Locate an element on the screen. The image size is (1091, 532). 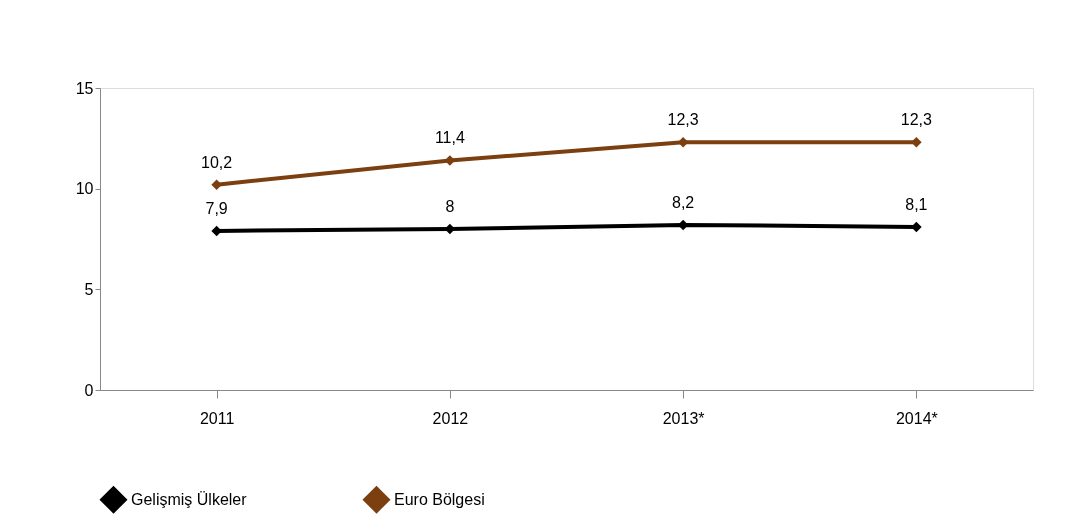
data-label: 10,2 is located at coordinates (217, 162).